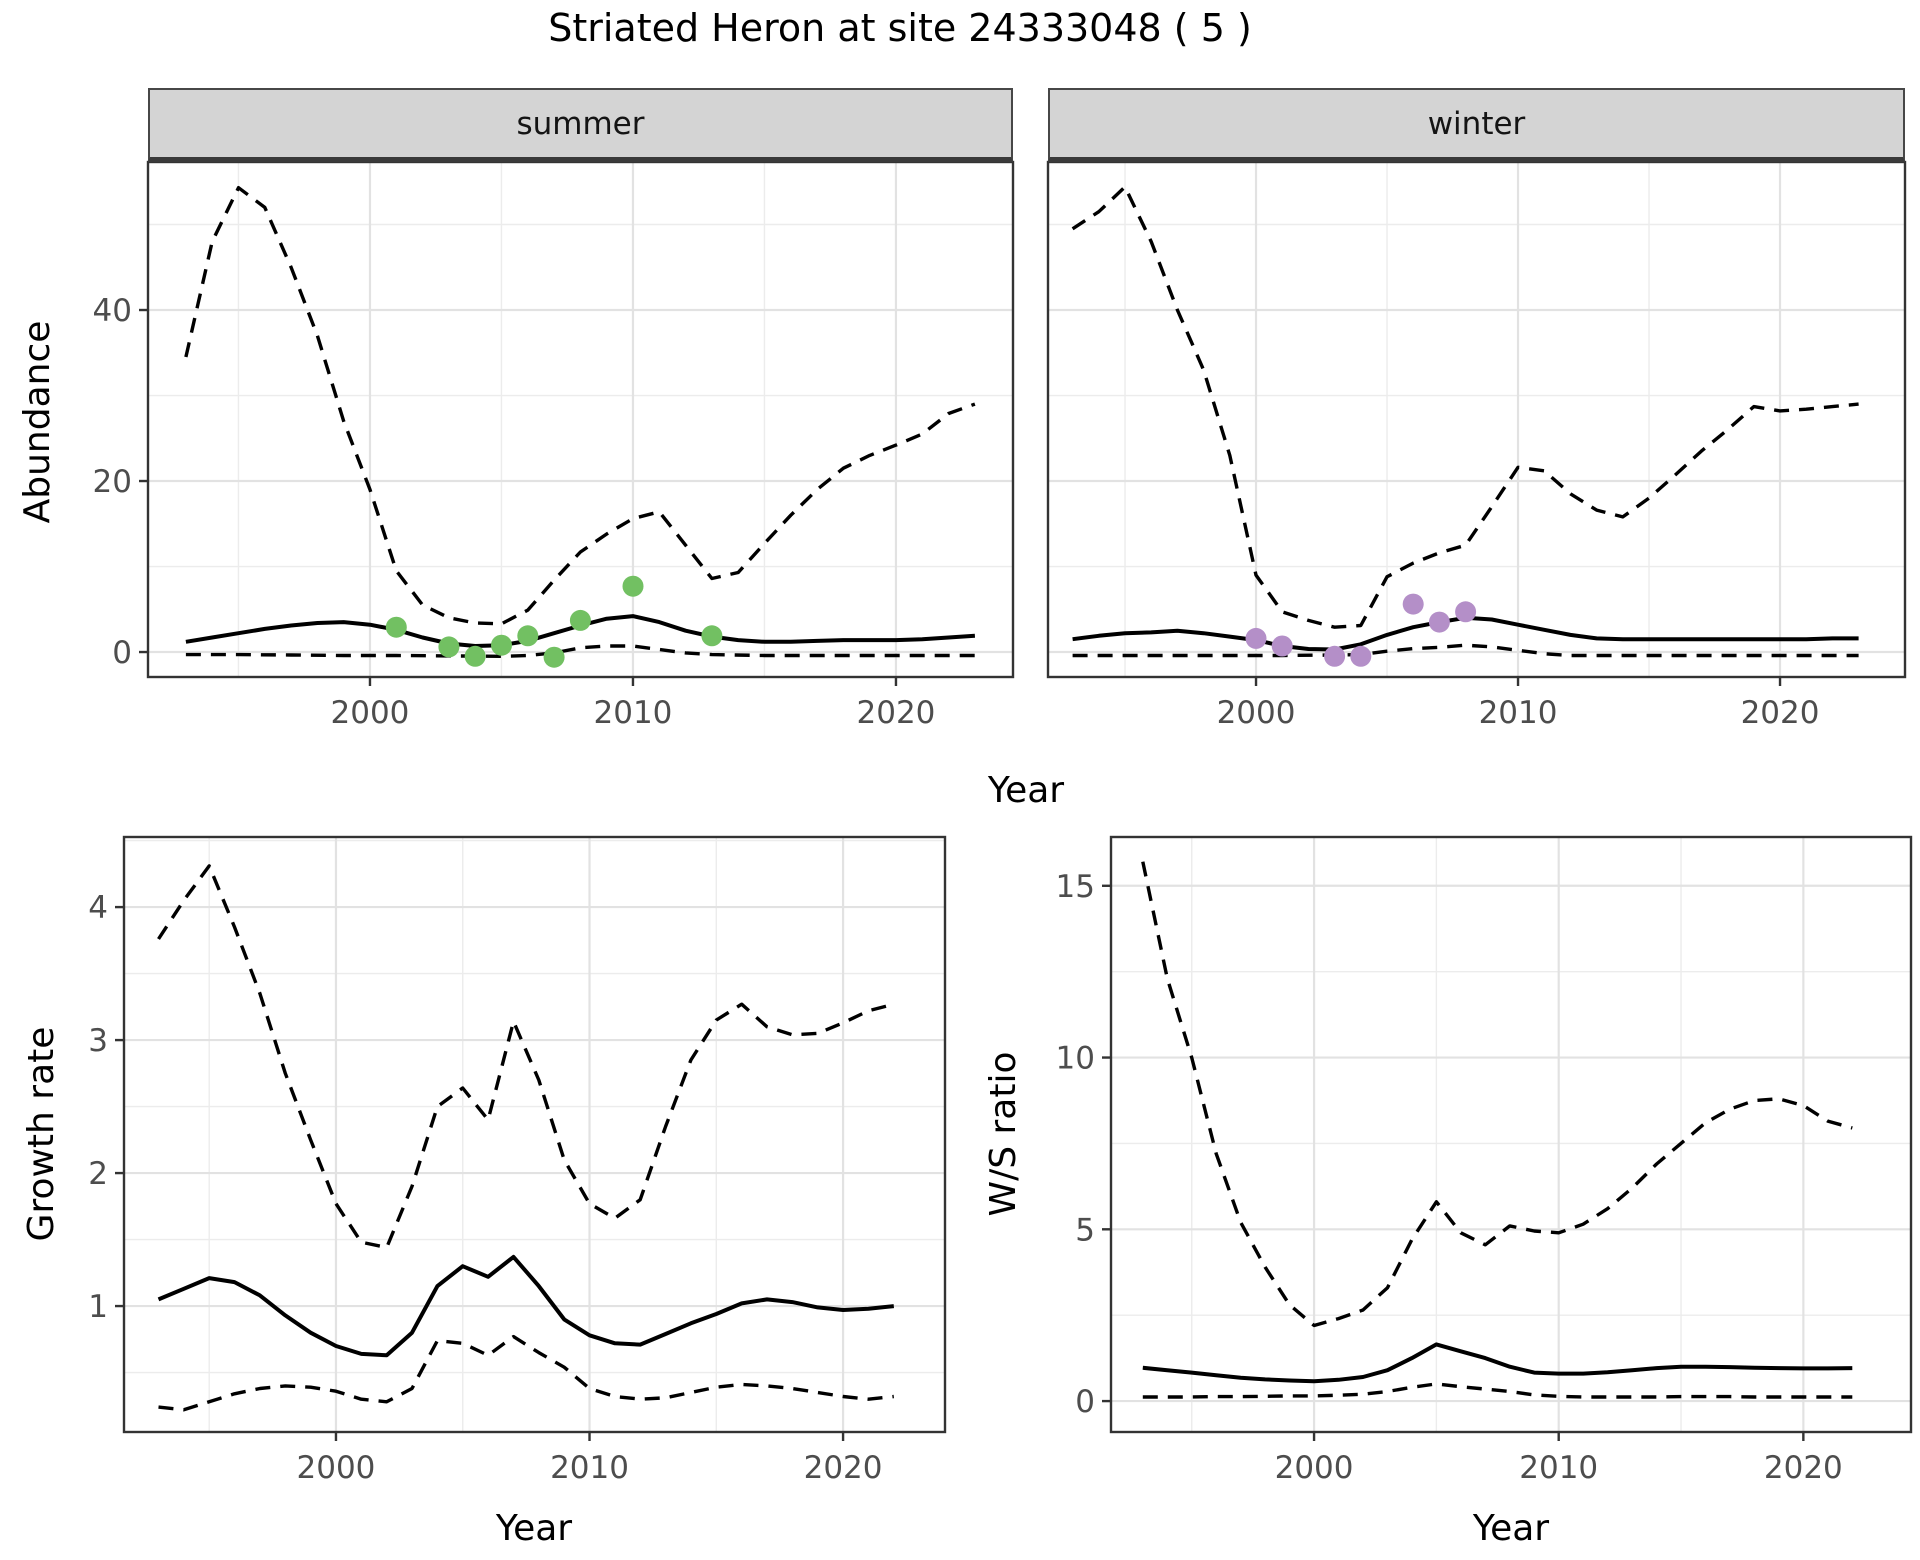 Image resolution: width=1920 pixels, height=1560 pixels. Describe the element at coordinates (112, 311) in the screenshot. I see `y-tick-label: 40` at that location.